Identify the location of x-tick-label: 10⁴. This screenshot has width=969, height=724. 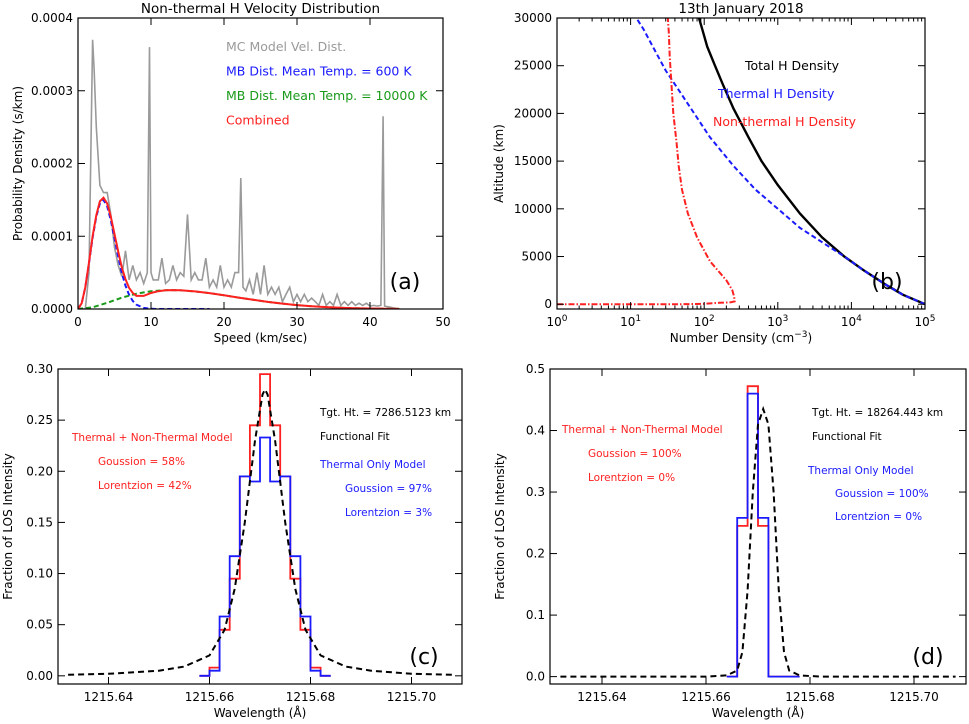
(851, 321).